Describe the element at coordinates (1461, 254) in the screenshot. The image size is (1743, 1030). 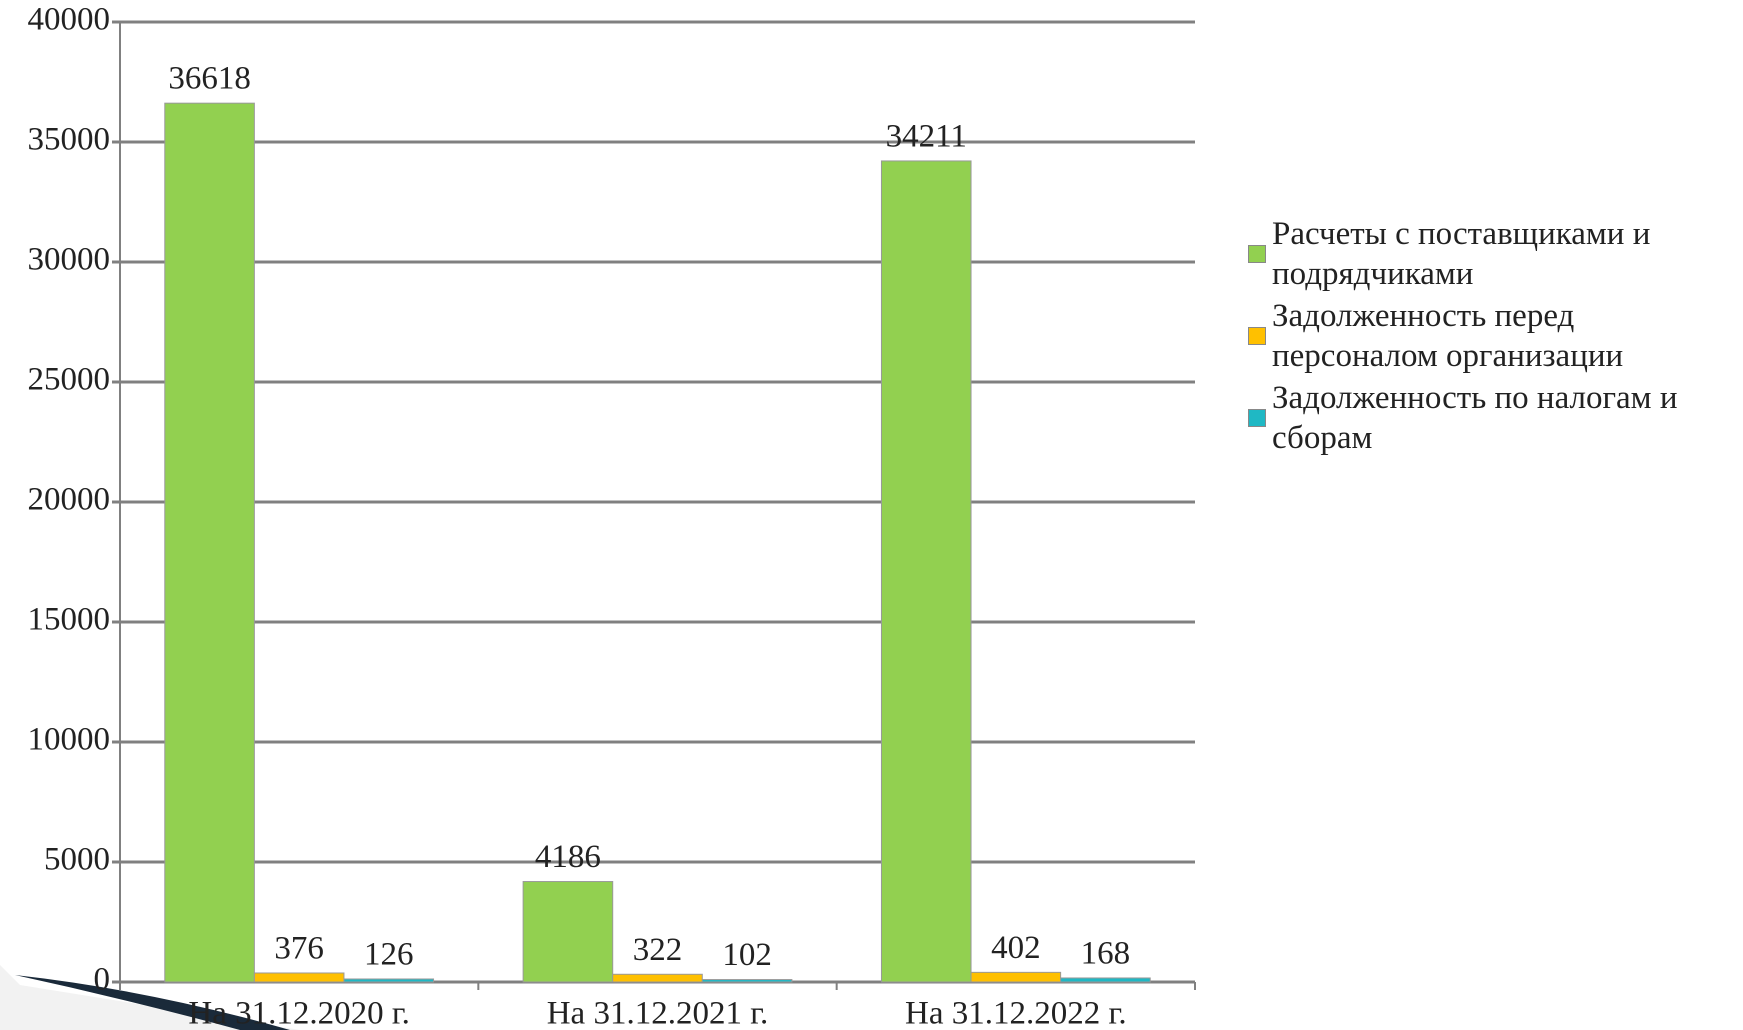
I see `legend-label: Расчеты с поставщиками и подрядчиками` at that location.